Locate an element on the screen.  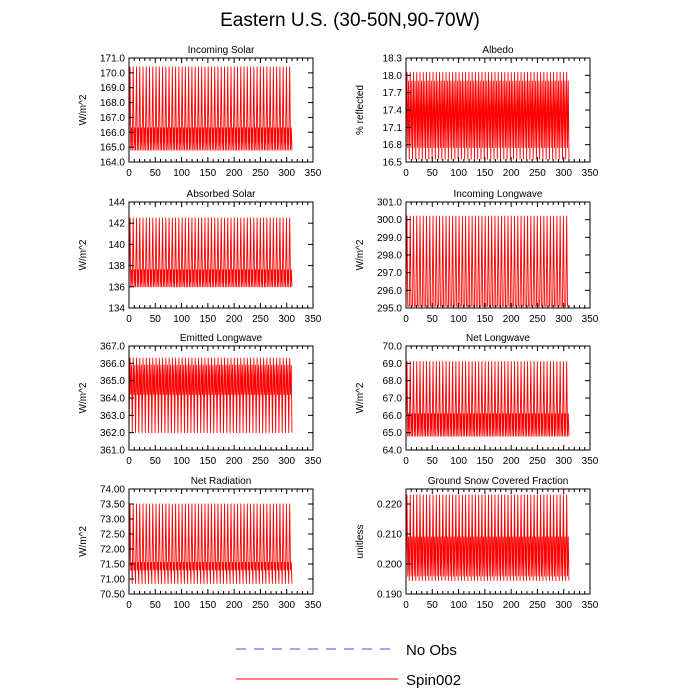
panel-title: Net Longwave is located at coordinates (498, 338).